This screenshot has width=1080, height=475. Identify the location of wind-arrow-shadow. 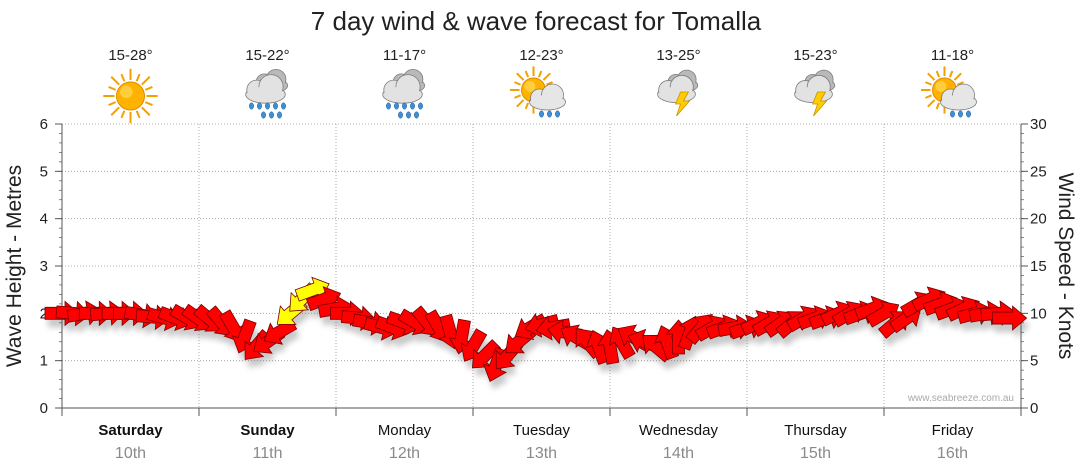
(283, 339).